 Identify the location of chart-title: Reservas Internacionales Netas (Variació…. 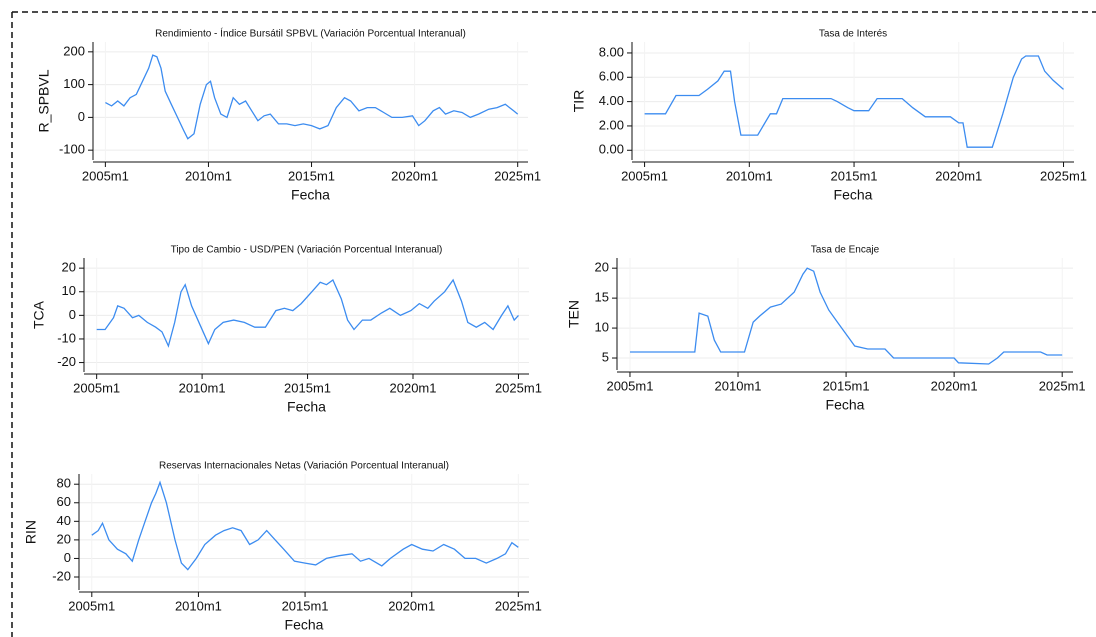
(304, 466).